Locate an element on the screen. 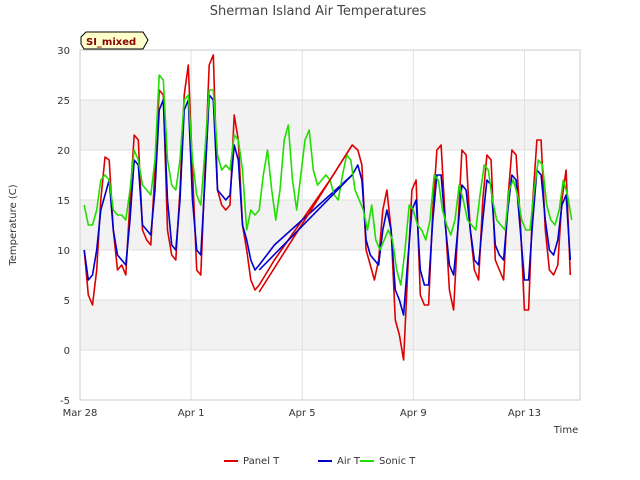  legend-item: Panel T is located at coordinates (252, 461).